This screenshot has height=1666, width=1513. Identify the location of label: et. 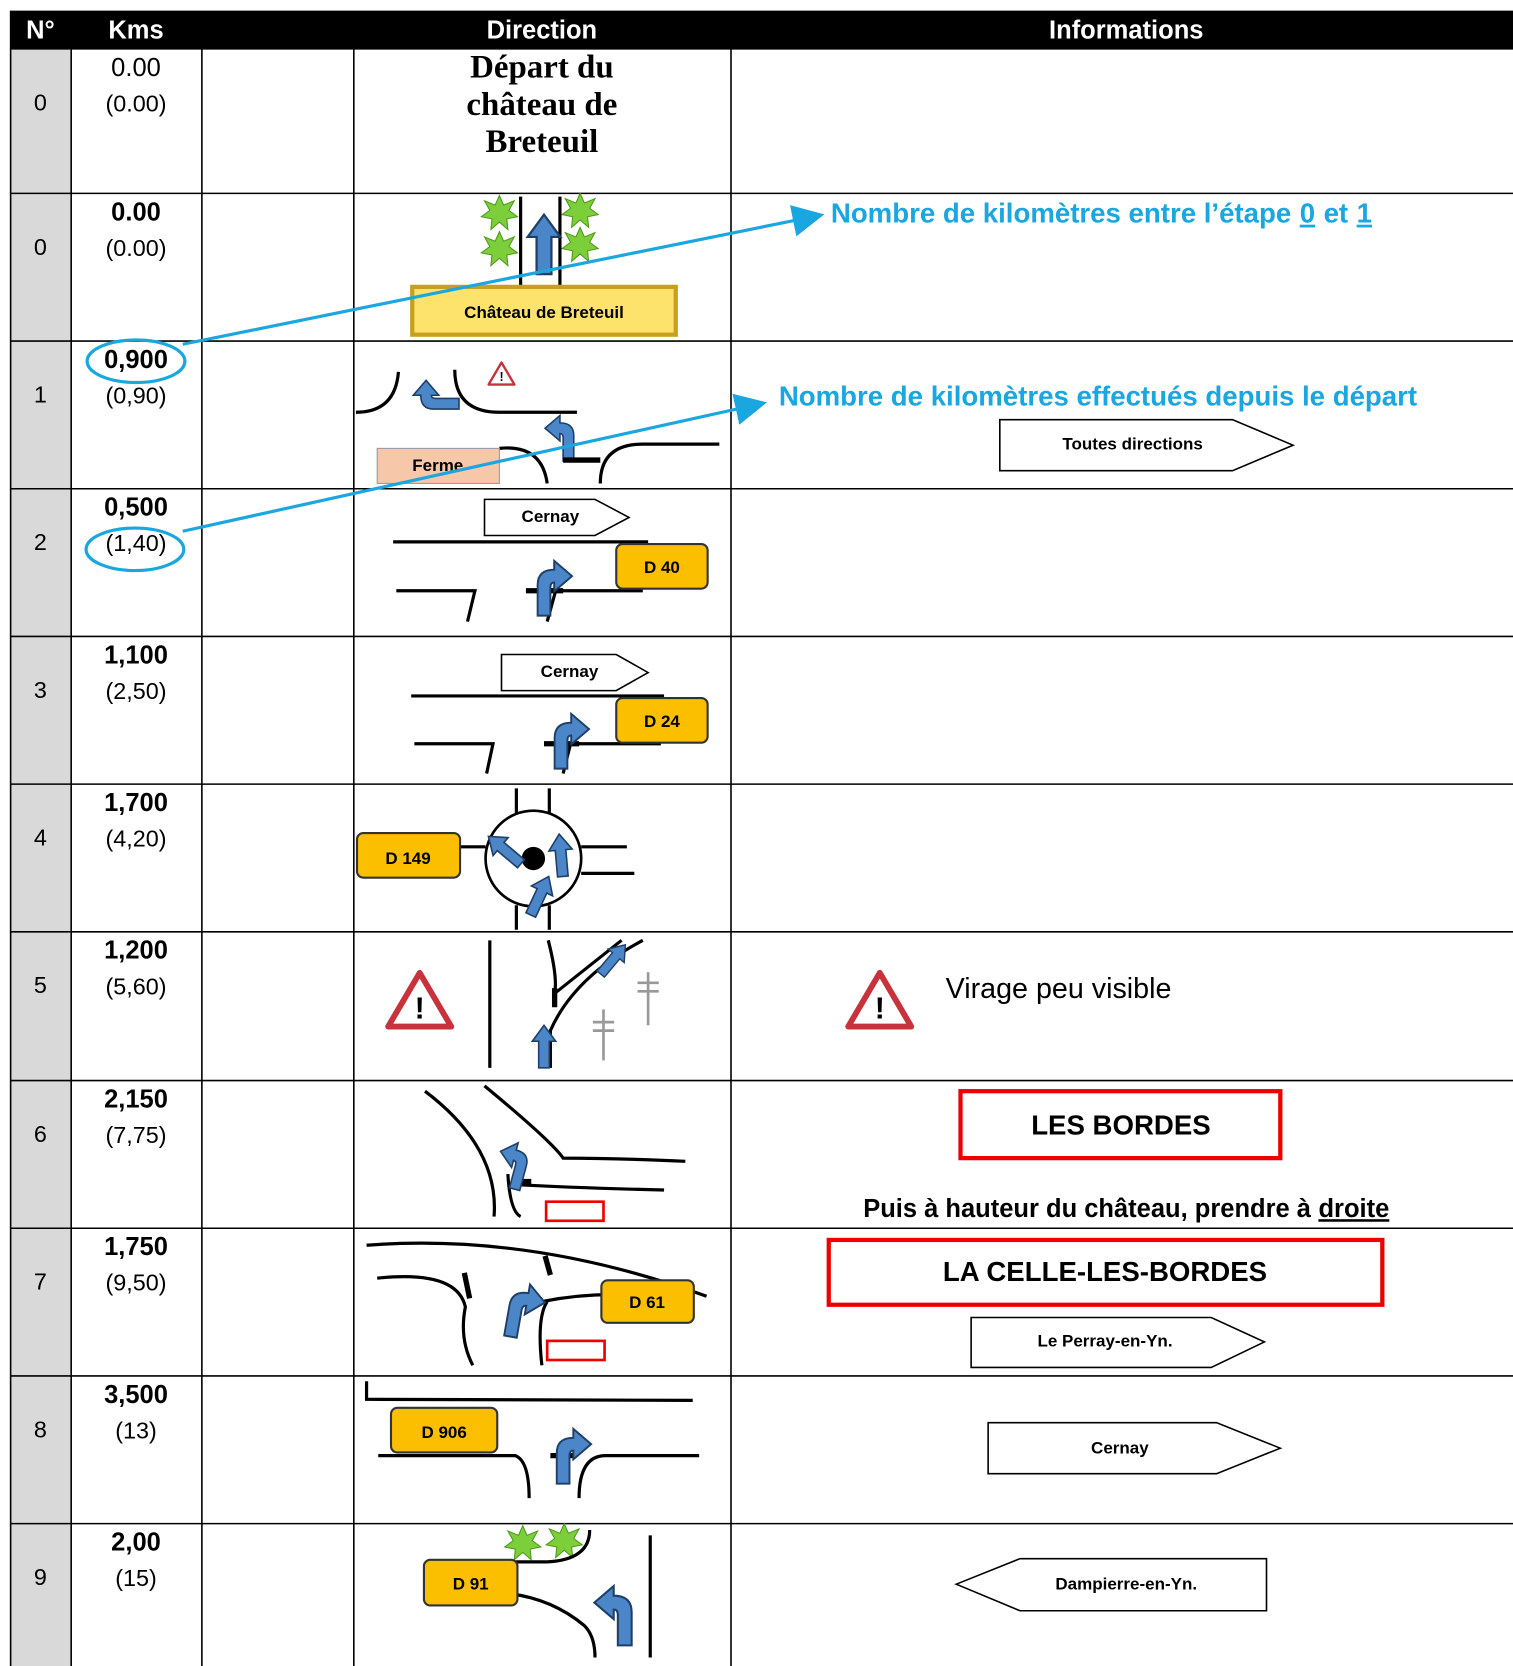
(1336, 213).